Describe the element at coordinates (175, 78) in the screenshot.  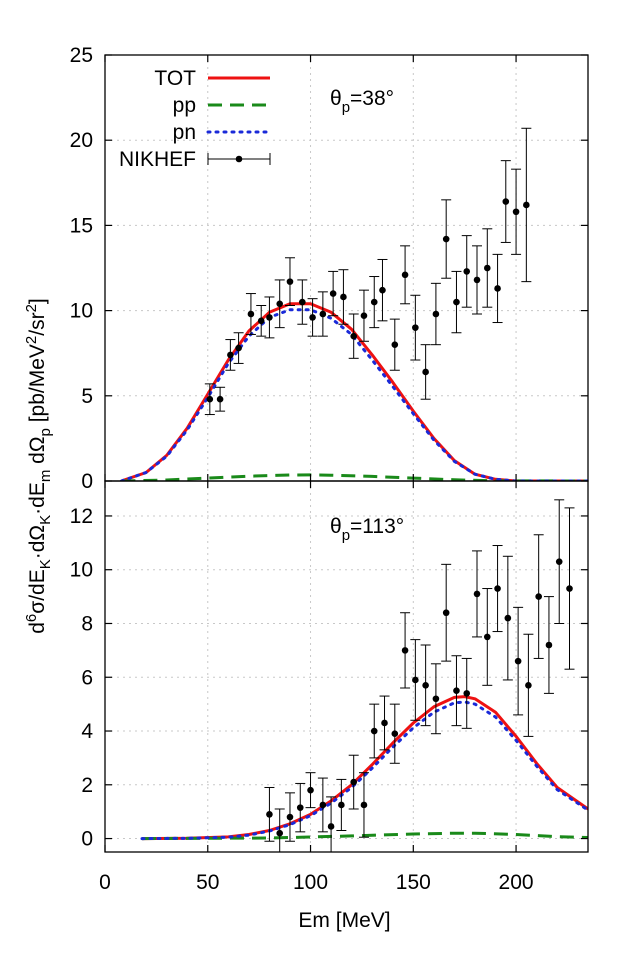
I see `legend-label-tot: TOT` at that location.